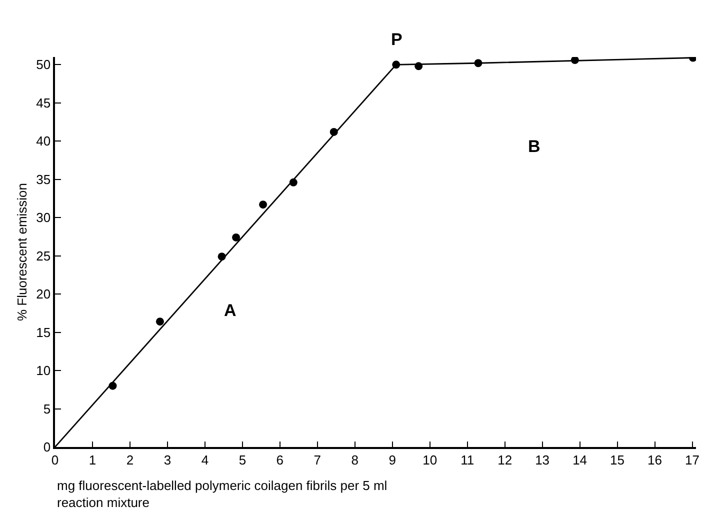  I want to click on x-tick-label: 5, so click(242, 460).